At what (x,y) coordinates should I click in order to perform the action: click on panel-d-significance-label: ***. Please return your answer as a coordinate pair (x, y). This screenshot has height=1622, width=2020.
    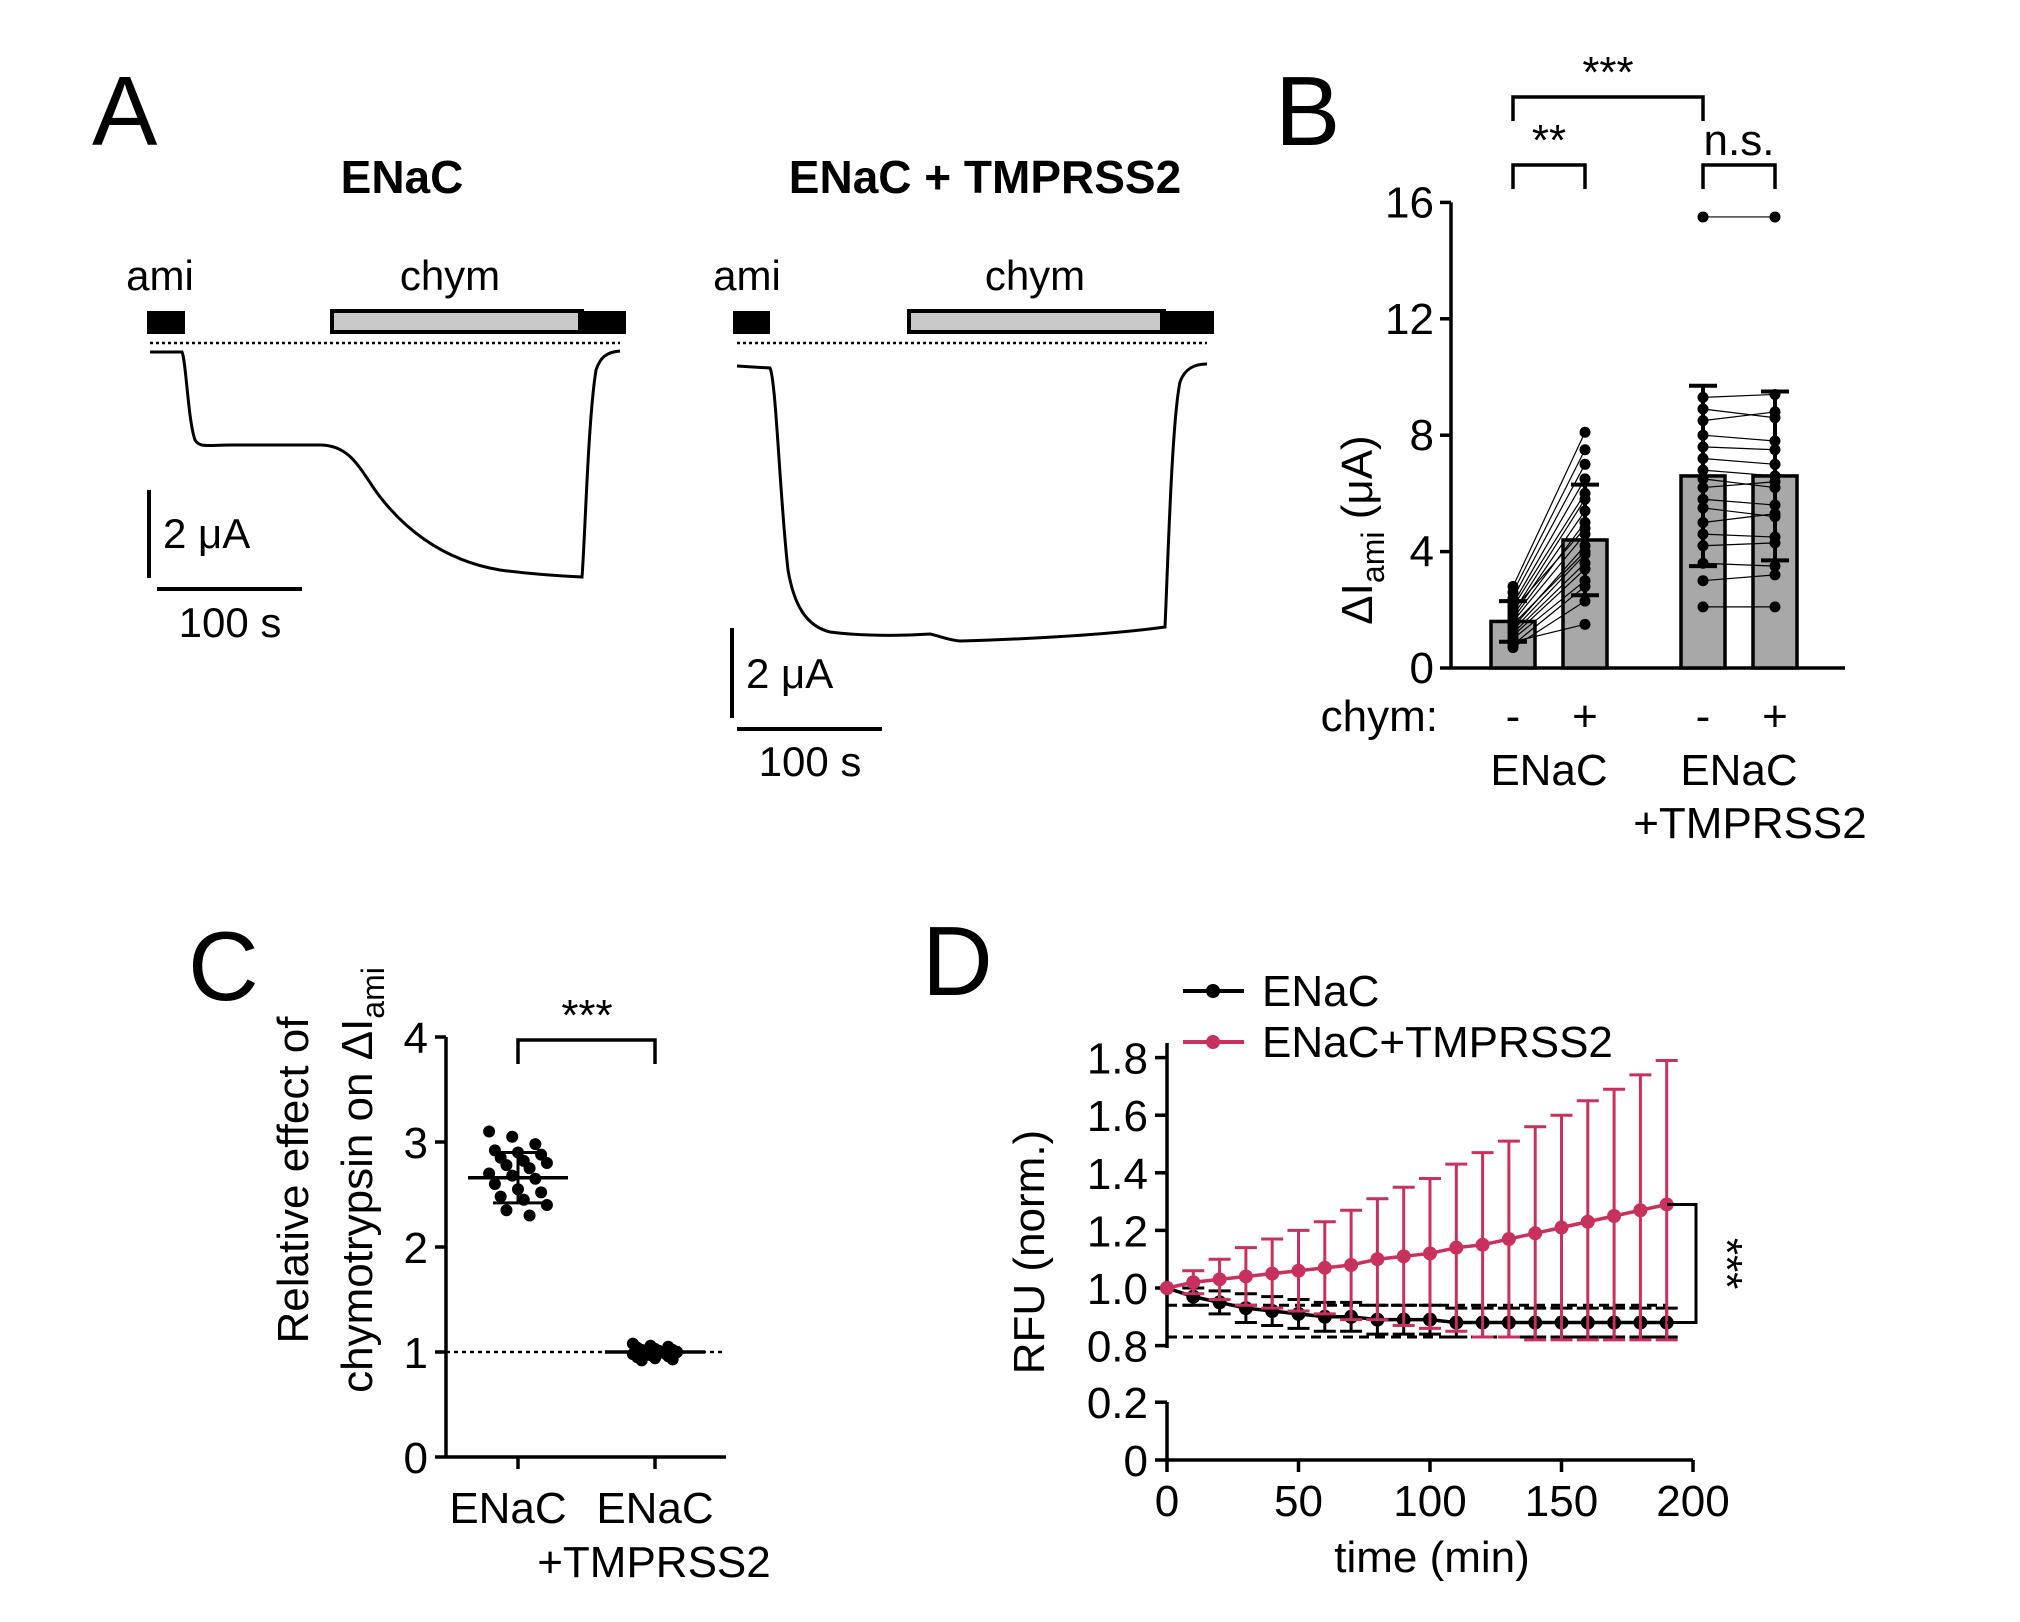
    Looking at the image, I should click on (1726, 1263).